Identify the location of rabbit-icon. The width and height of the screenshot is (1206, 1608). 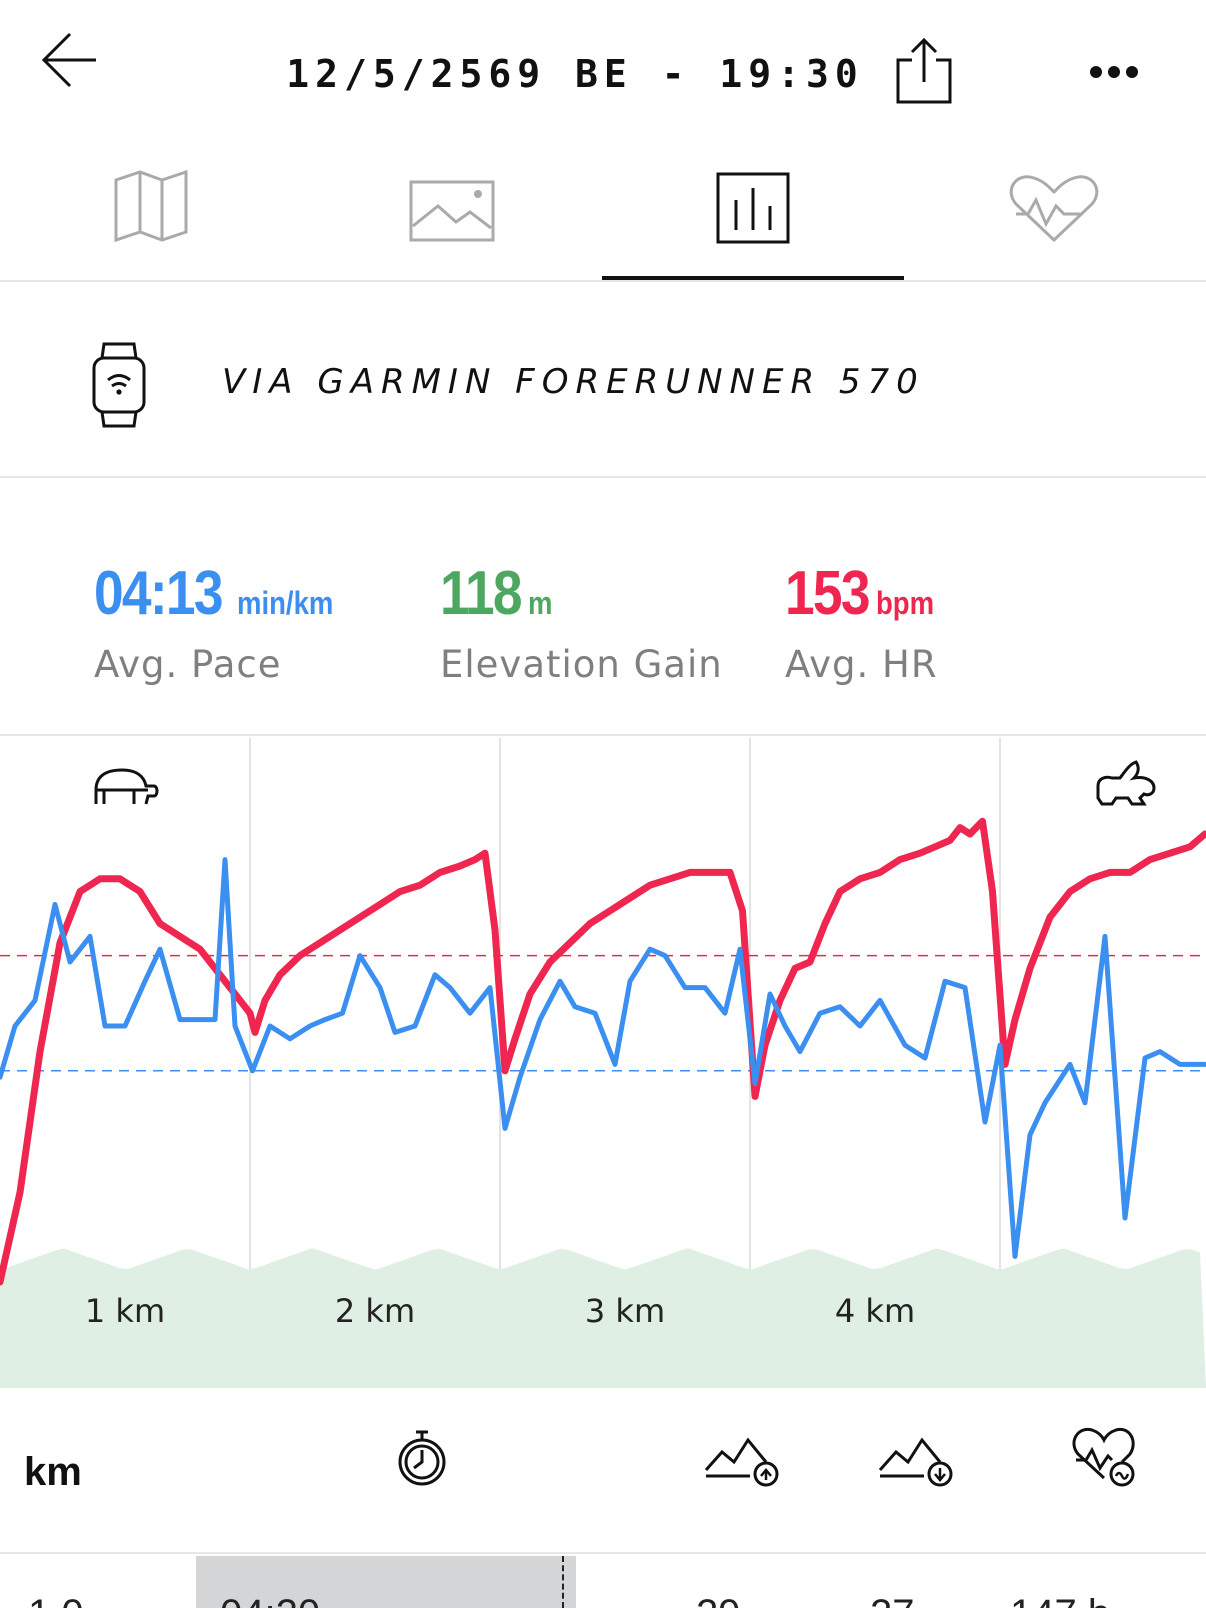
(1126, 783).